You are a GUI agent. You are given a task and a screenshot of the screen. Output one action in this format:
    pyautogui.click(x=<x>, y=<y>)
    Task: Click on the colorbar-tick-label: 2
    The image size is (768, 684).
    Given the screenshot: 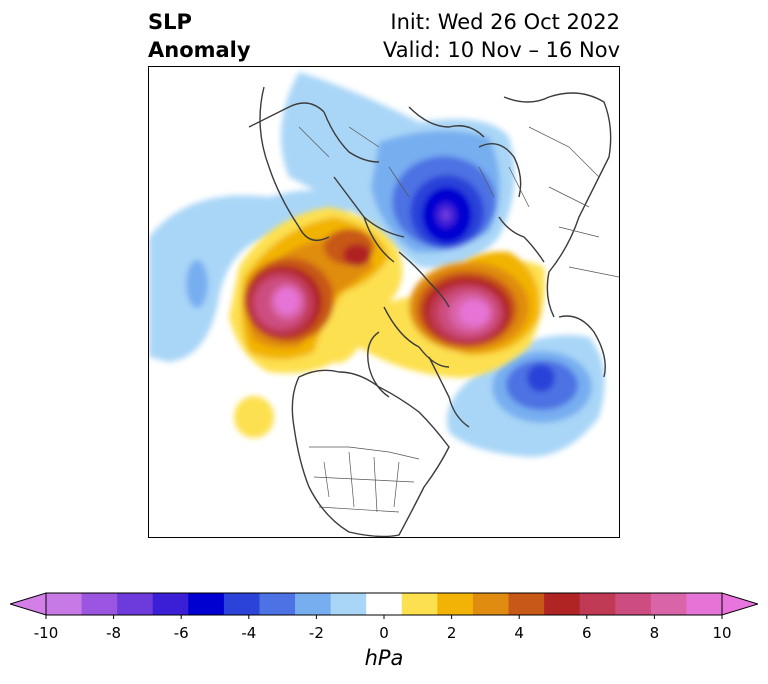 What is the action you would take?
    pyautogui.click(x=451, y=633)
    